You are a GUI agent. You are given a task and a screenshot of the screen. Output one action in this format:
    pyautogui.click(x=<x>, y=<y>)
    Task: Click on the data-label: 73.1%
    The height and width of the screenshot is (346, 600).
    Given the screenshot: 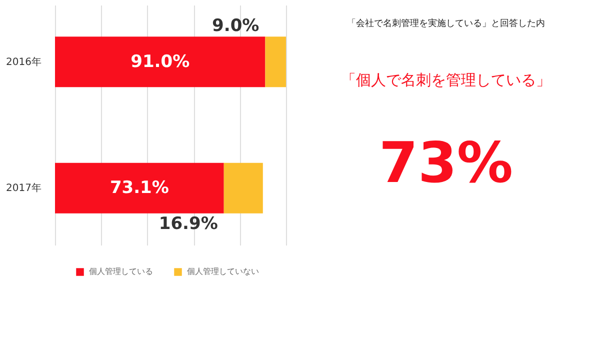 What is the action you would take?
    pyautogui.click(x=139, y=188)
    